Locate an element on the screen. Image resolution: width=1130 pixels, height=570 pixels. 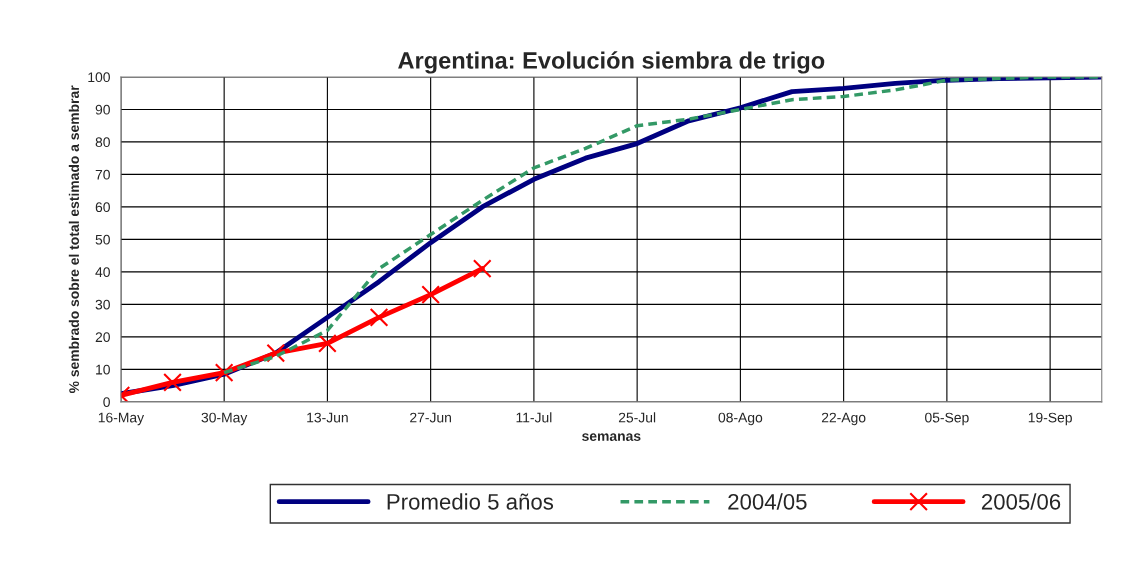
y-axis-title: % sembrado sobre el total estimado a sembrar is located at coordinates (74, 239).